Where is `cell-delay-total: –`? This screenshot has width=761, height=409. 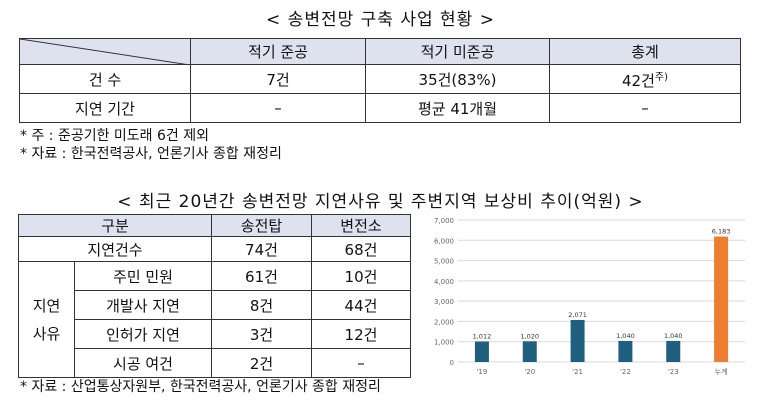
cell-delay-total: – is located at coordinates (645, 108).